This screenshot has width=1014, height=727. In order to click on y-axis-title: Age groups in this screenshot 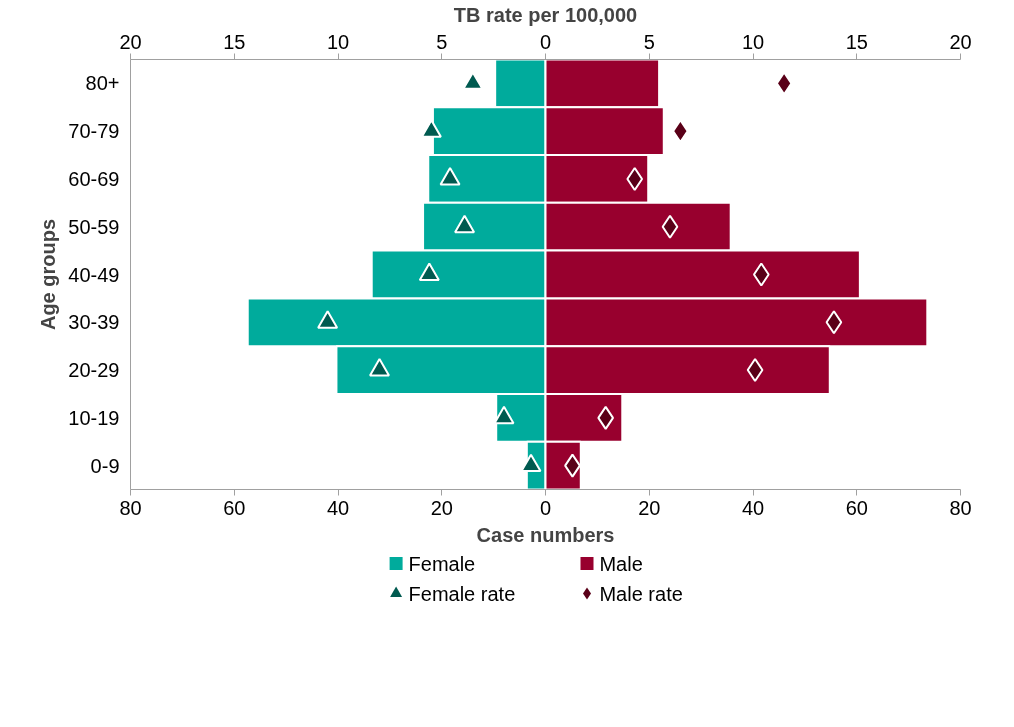, I will do `click(48, 274)`.